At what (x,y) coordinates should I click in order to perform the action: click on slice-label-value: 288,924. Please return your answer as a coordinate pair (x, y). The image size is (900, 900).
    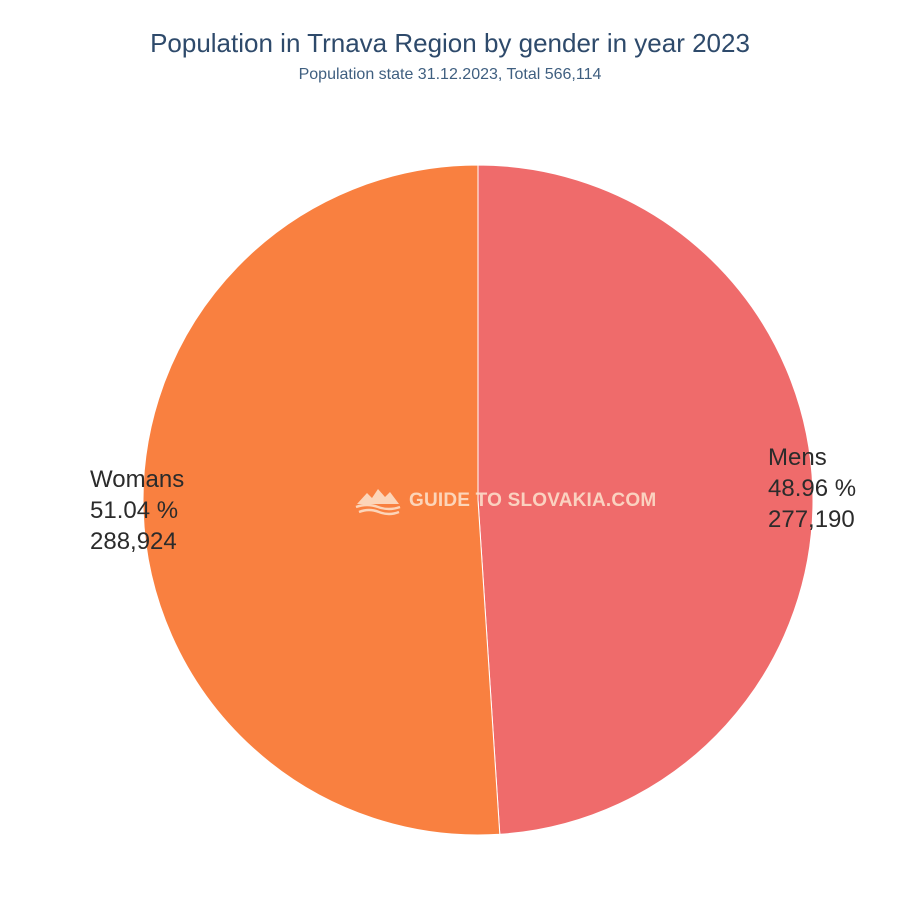
    Looking at the image, I should click on (133, 541).